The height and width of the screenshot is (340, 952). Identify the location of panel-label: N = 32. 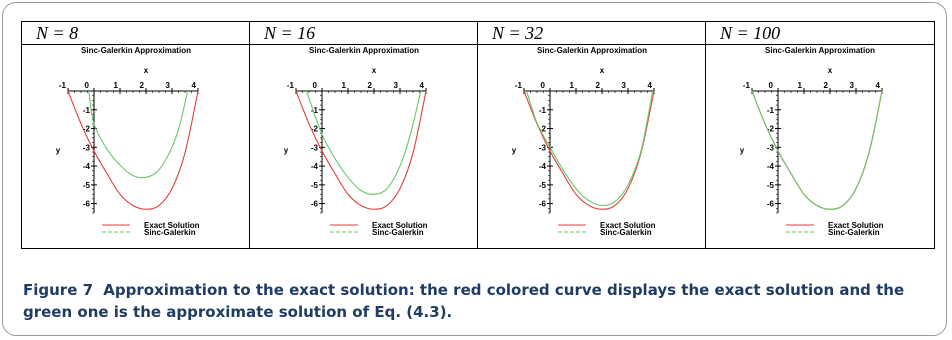
(591, 33).